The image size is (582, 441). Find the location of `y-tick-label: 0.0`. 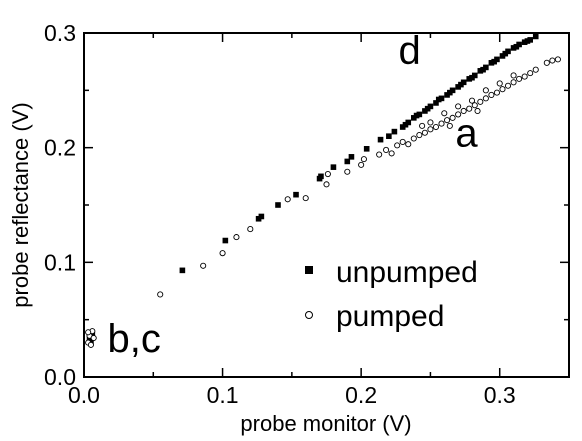

y-tick-label: 0.0 is located at coordinates (60, 377).